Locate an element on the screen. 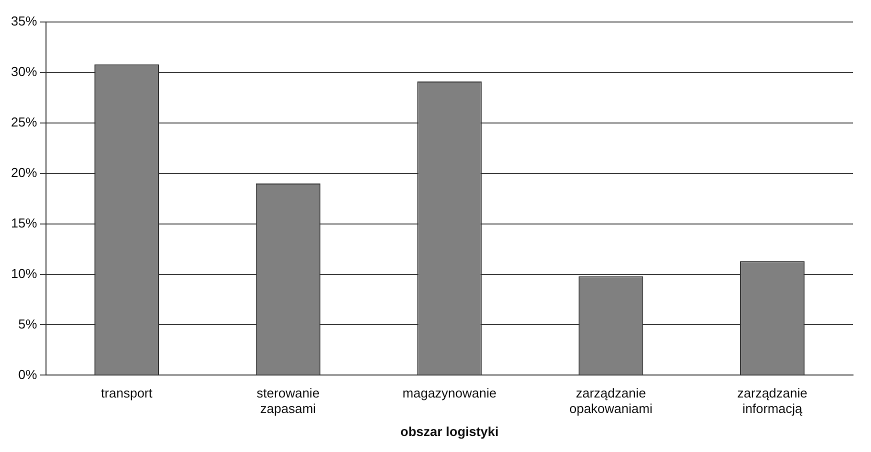  y-tick-label: 0% is located at coordinates (28, 374).